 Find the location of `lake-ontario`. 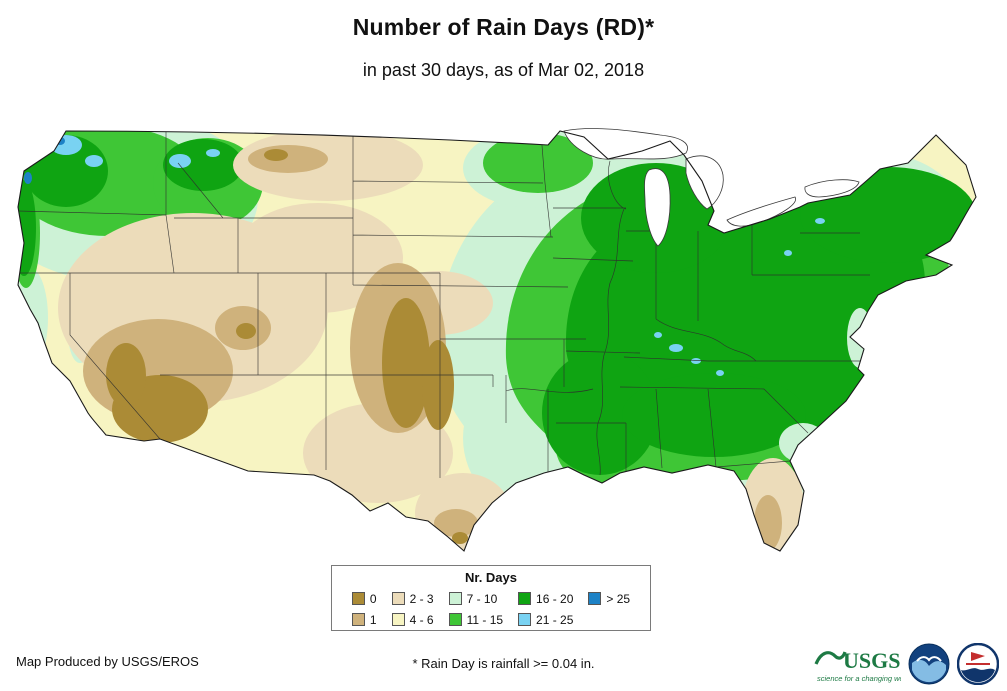

lake-ontario is located at coordinates (832, 188).